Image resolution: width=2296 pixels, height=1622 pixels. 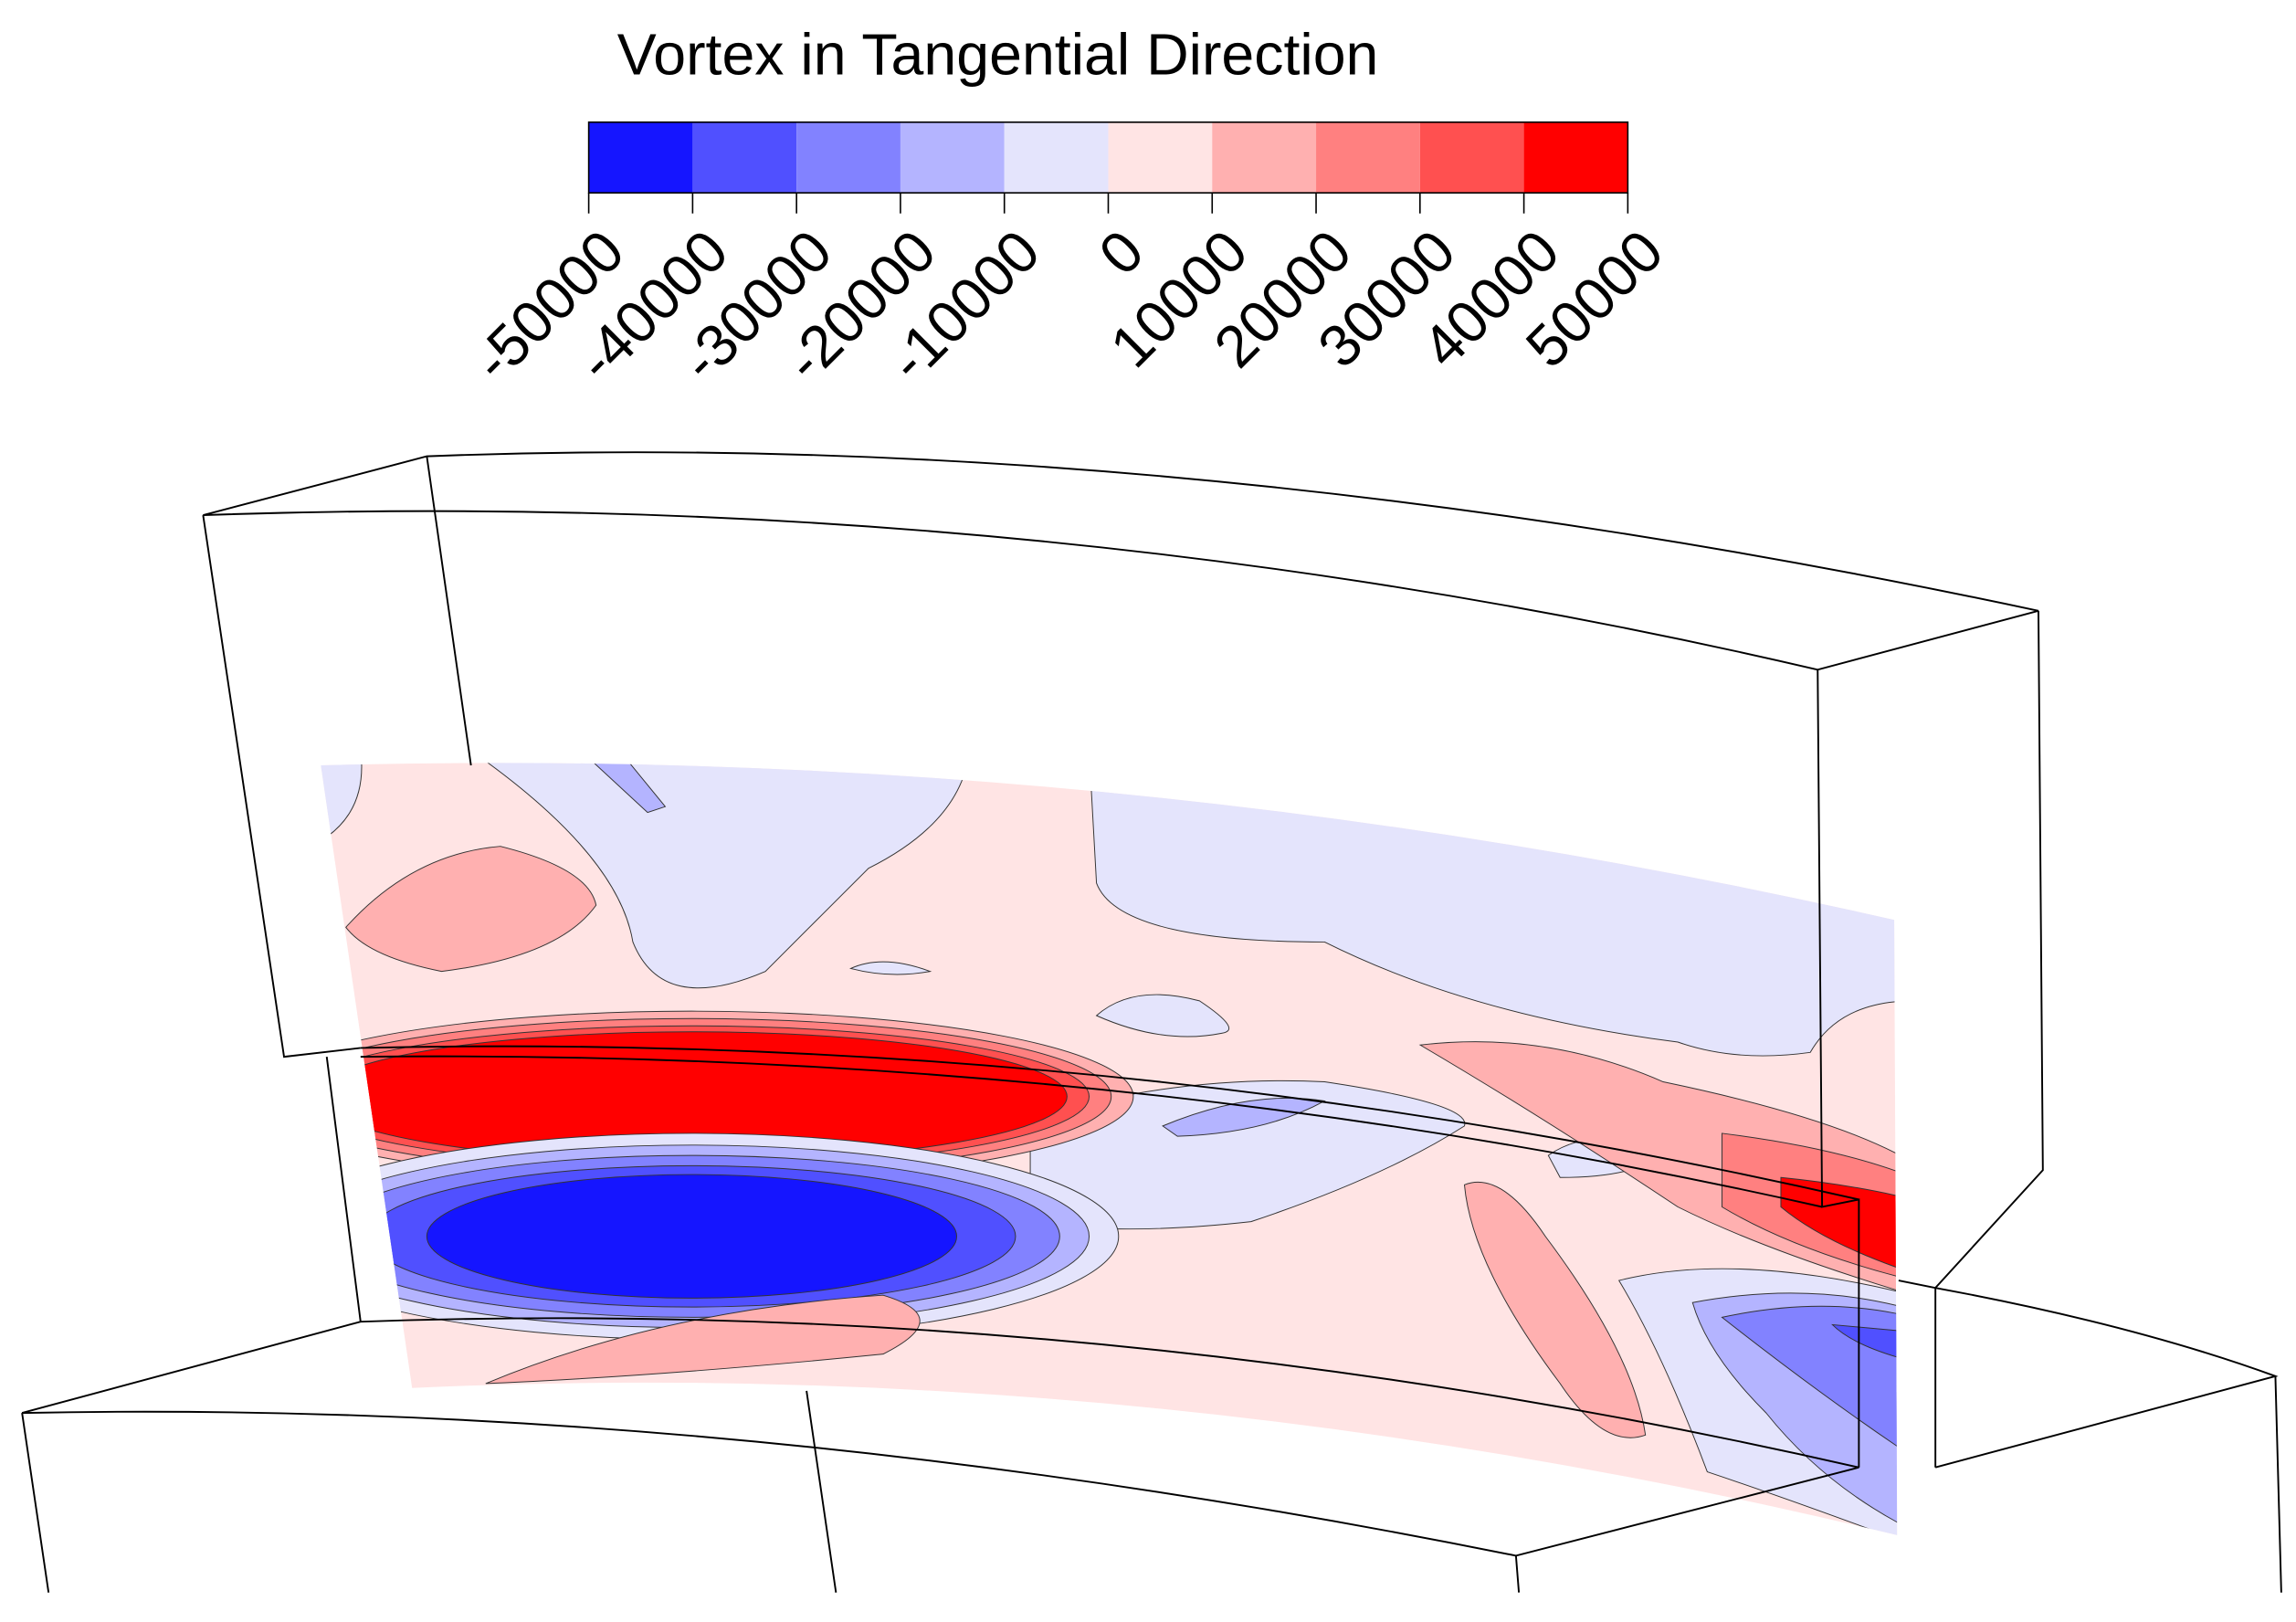 What do you see at coordinates (998, 55) in the screenshot?
I see `chart-title: Vortex in Tangential Direction` at bounding box center [998, 55].